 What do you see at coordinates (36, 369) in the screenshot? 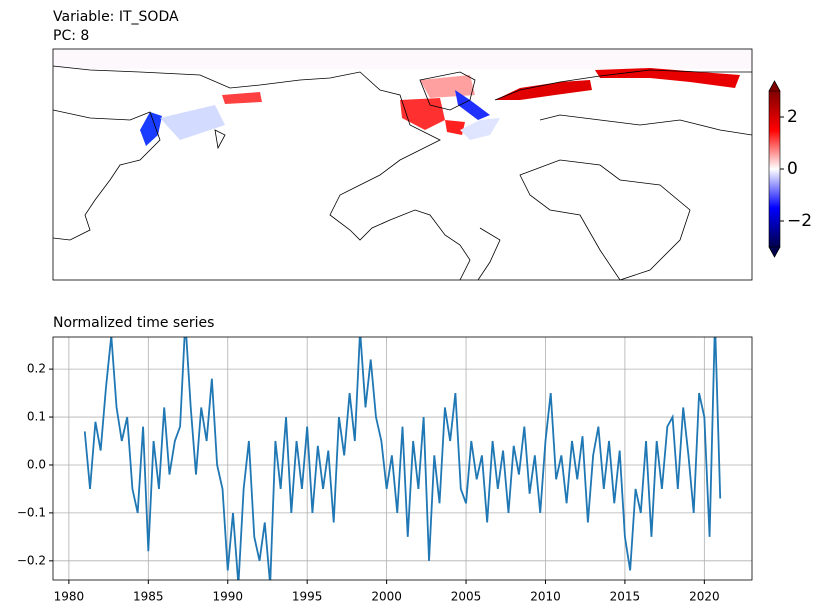
I see `y-tick-label: 0.2` at bounding box center [36, 369].